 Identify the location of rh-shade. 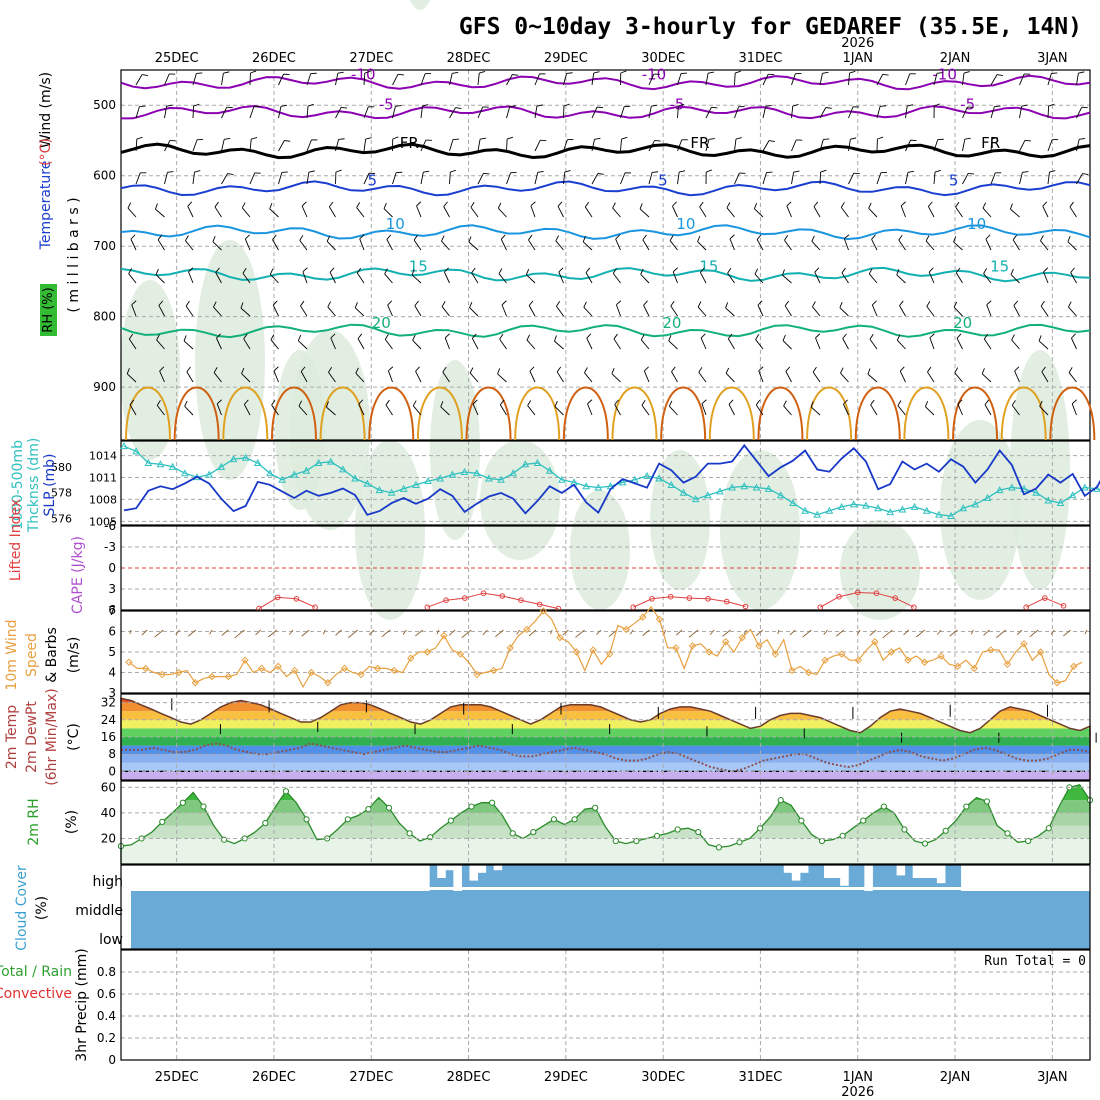
(600, 550).